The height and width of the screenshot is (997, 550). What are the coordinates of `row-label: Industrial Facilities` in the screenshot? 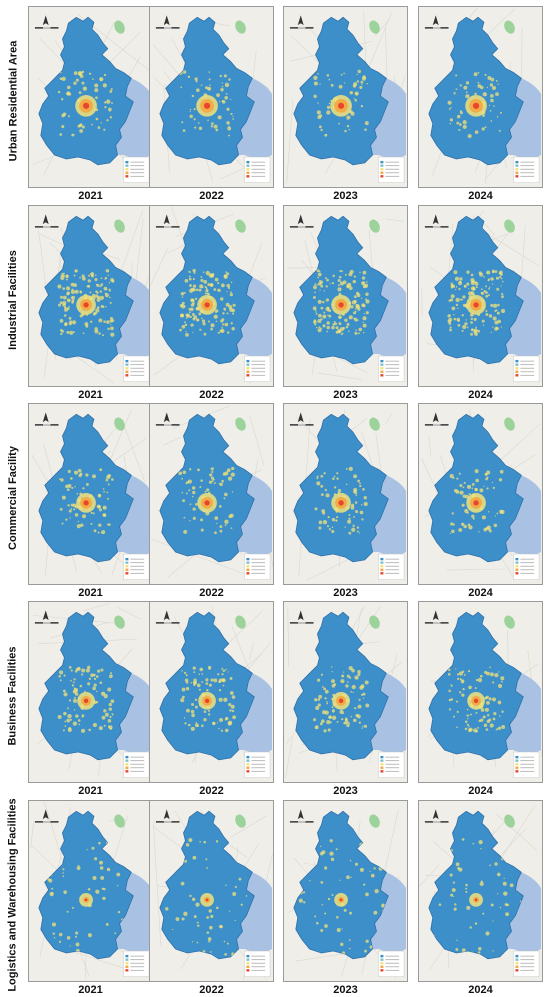 It's located at (13, 300).